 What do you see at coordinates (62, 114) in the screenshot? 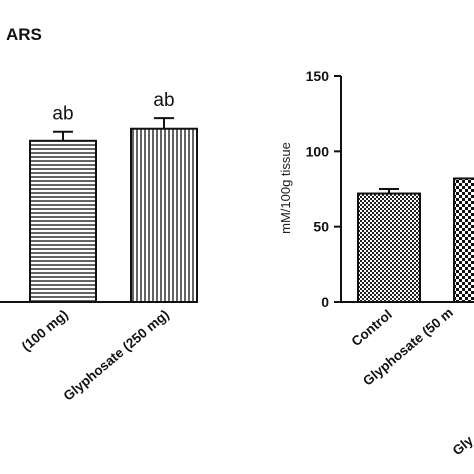
I see `left-annotation-0: ab` at bounding box center [62, 114].